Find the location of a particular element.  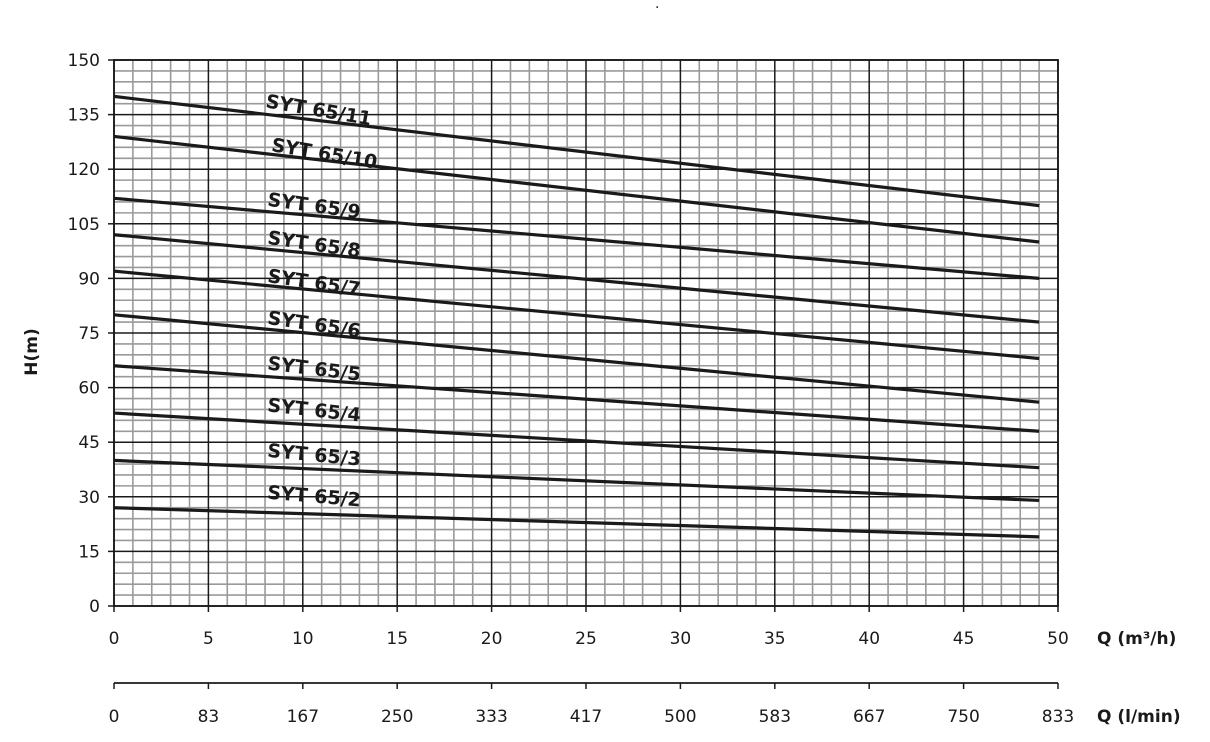

secondary-x-axis-title: Q (l/min) is located at coordinates (1139, 717).